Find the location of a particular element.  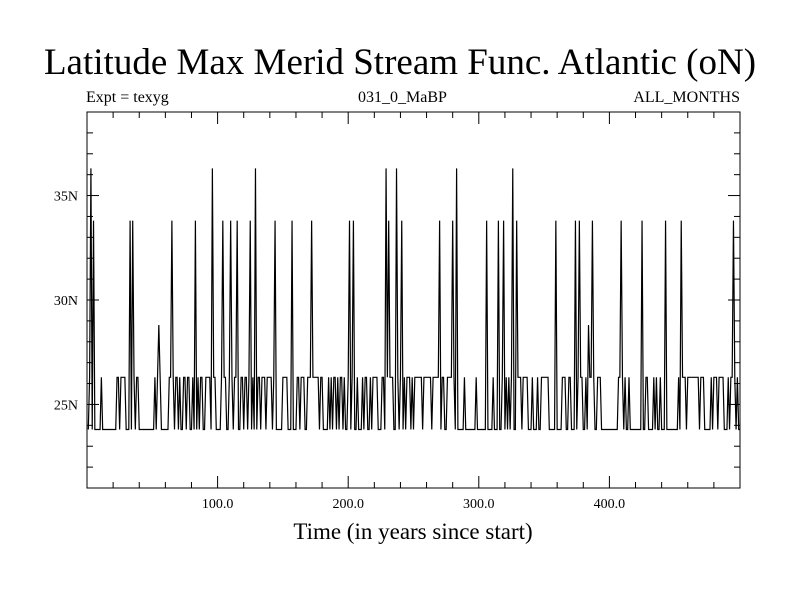

y-tick-label: 35N is located at coordinates (66, 197).